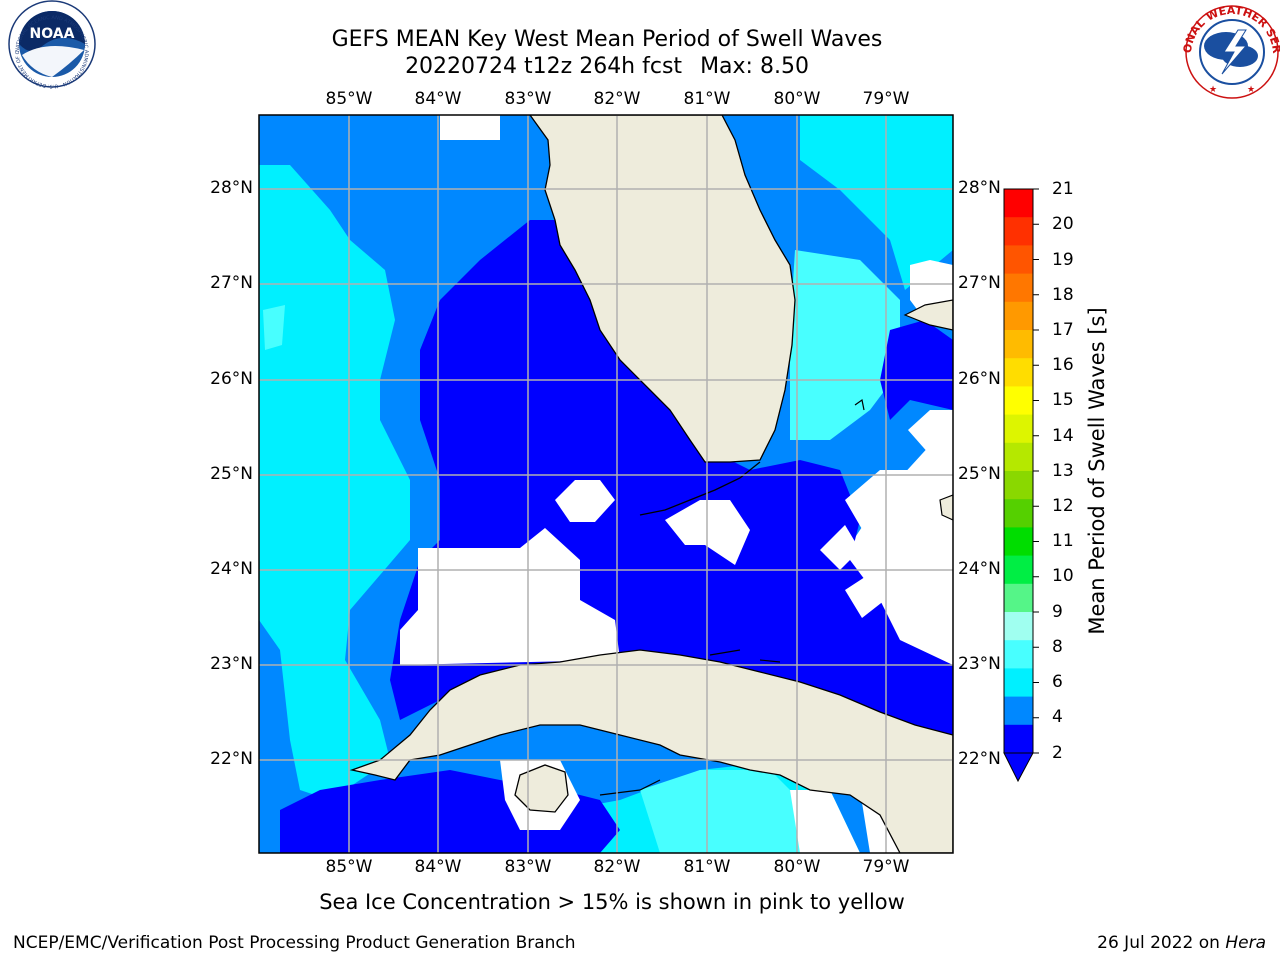 Image resolution: width=1280 pixels, height=960 pixels. Describe the element at coordinates (1063, 436) in the screenshot. I see `colorbar-tick: 14` at that location.